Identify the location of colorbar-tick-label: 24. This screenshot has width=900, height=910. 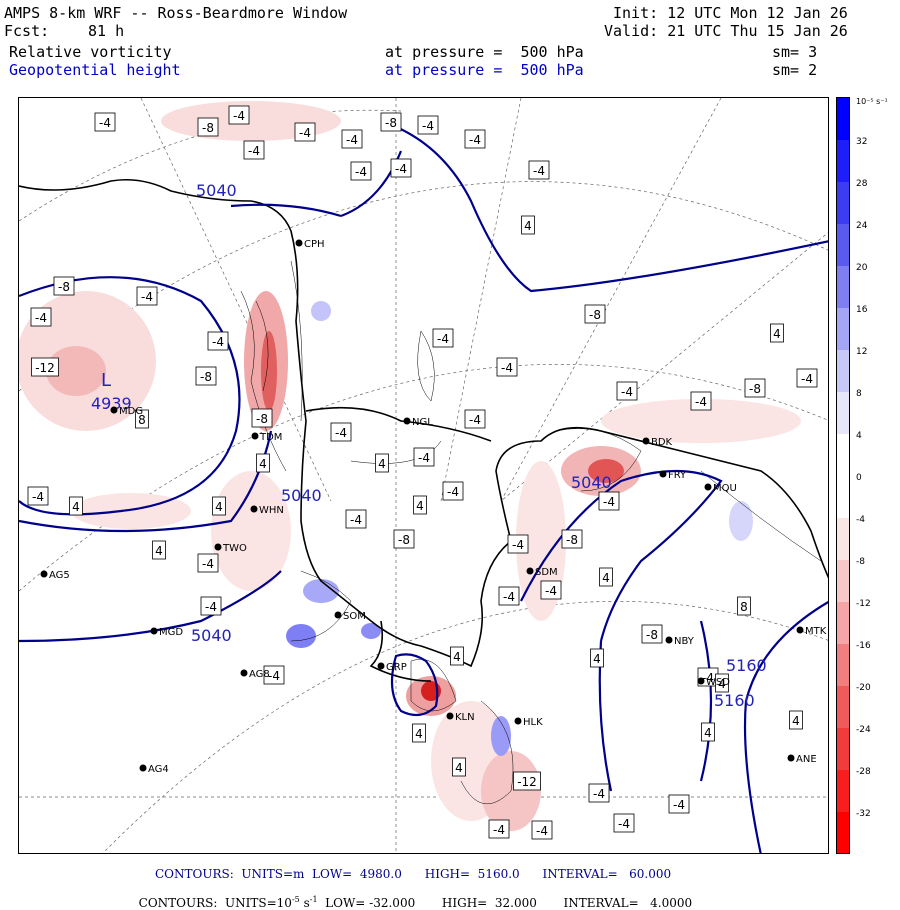
(862, 226).